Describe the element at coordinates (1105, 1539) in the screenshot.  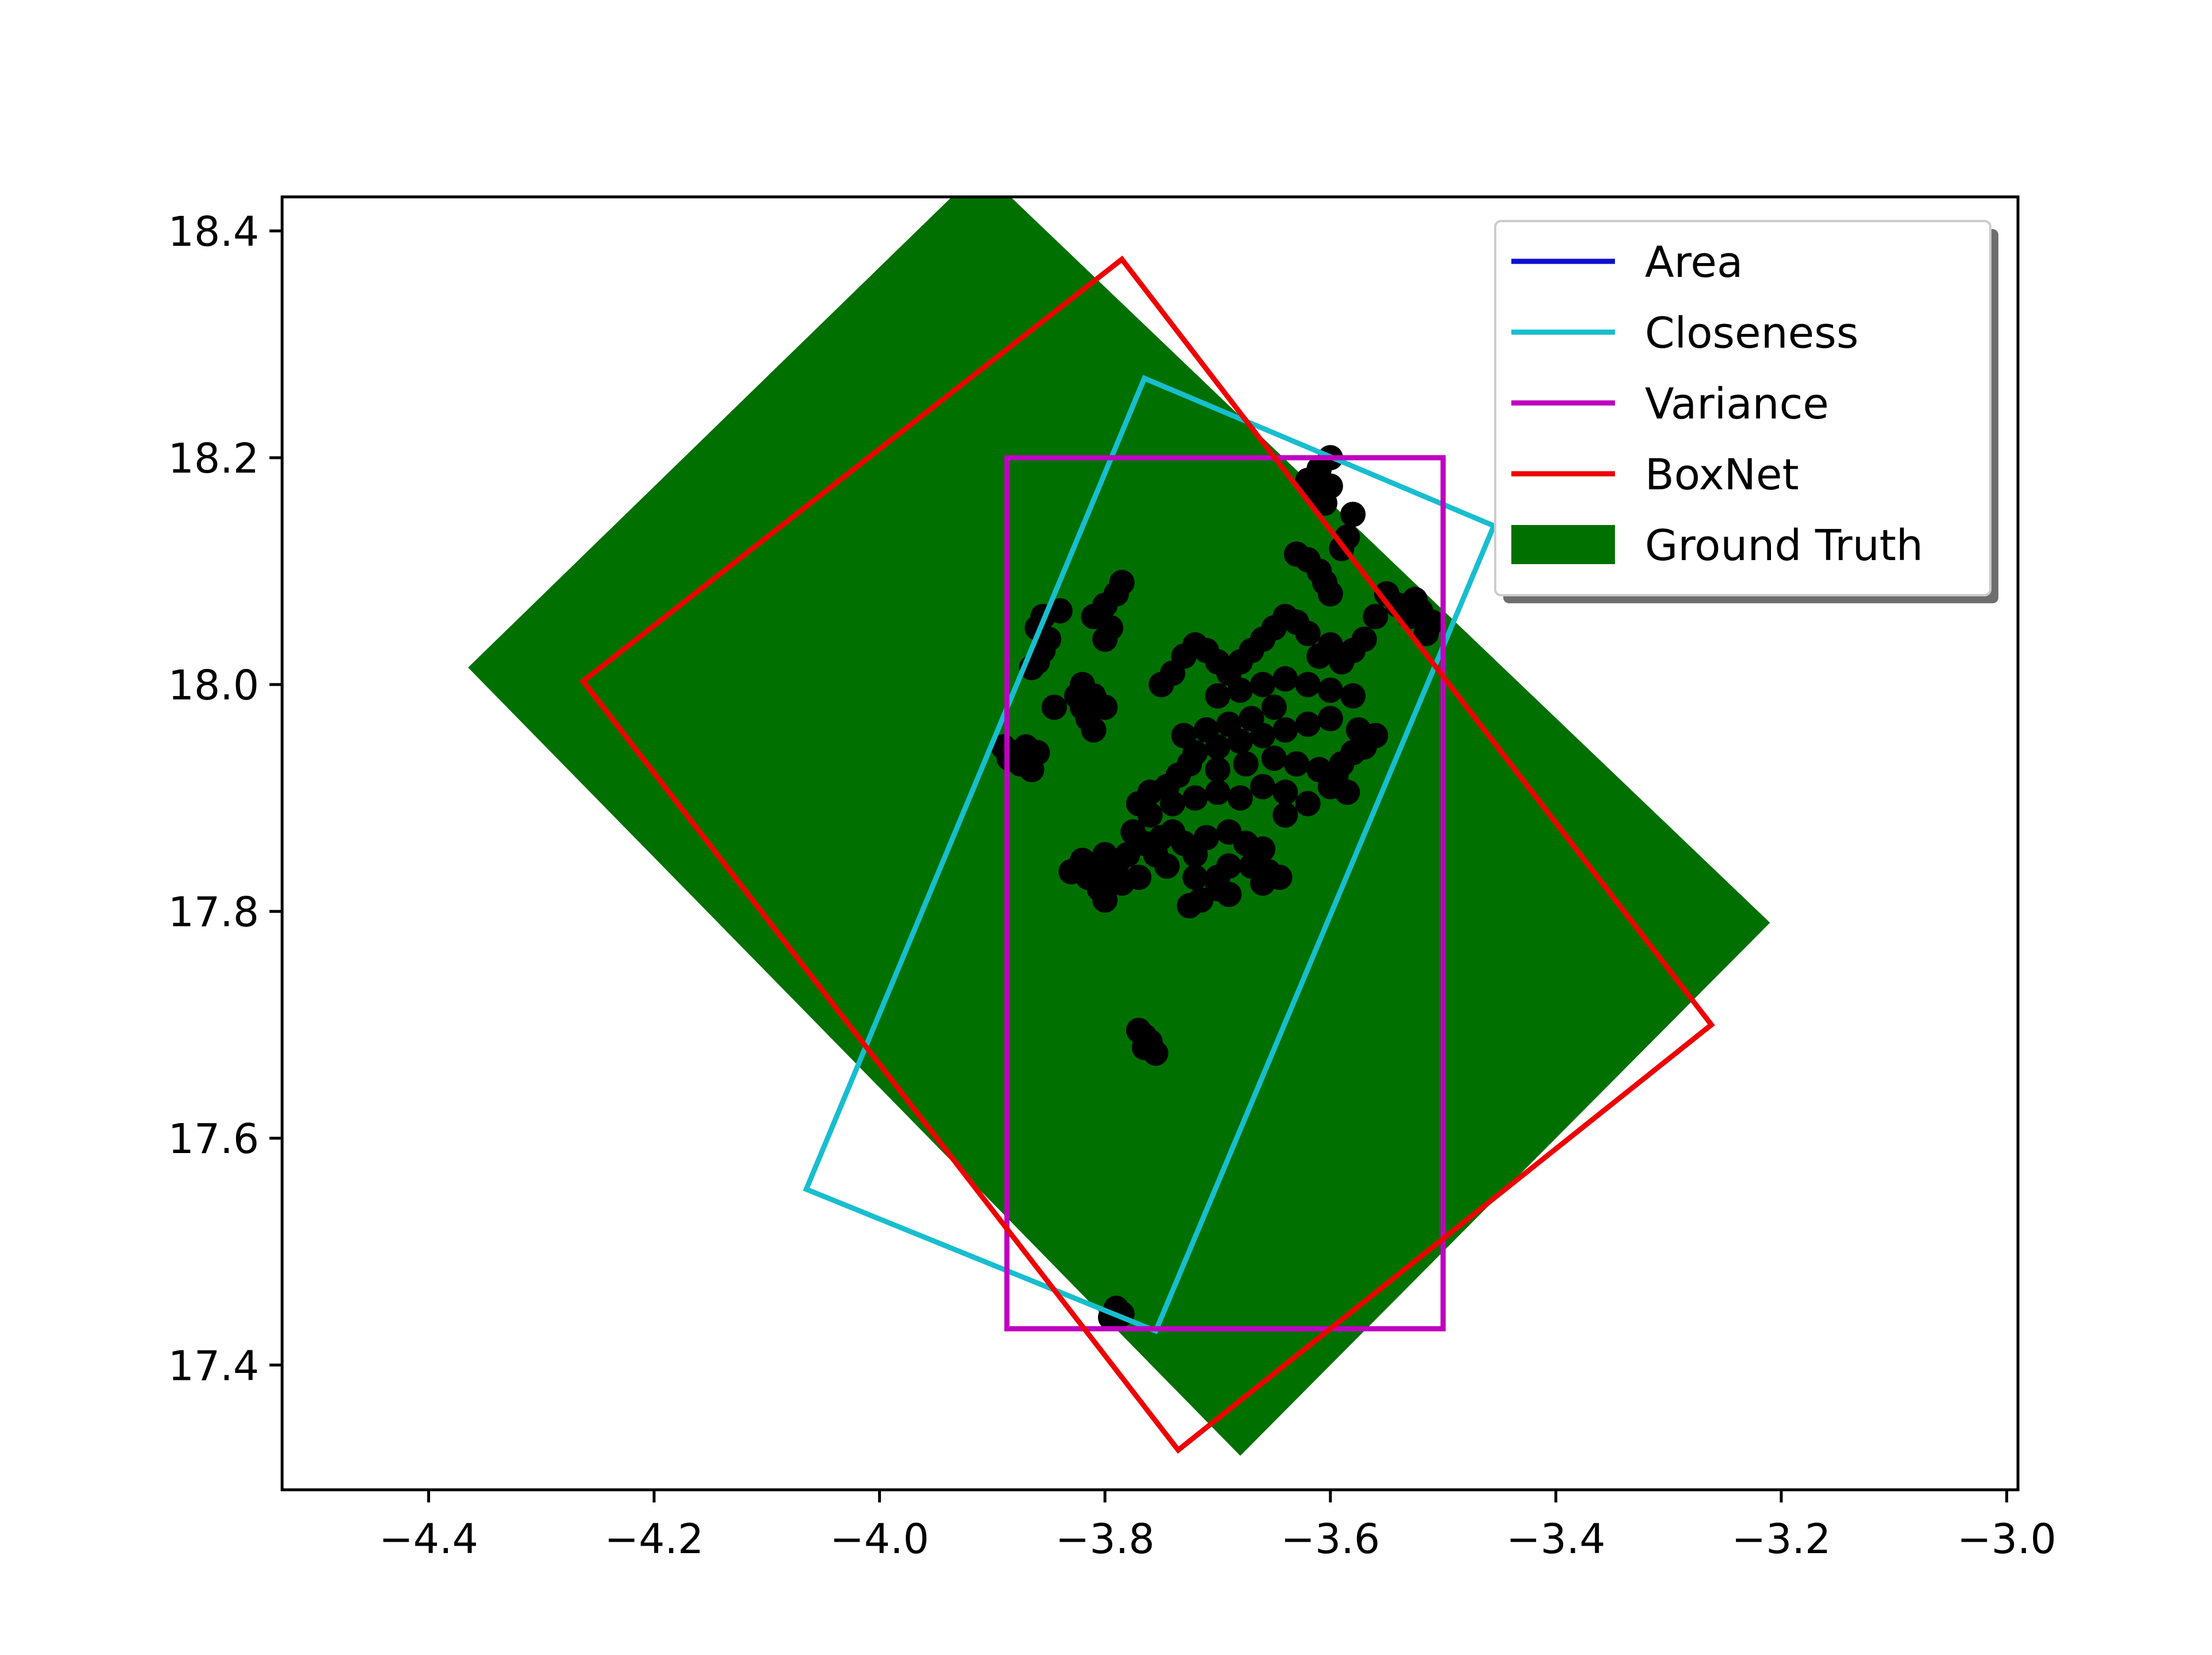
I see `x-tick-label: −3.8` at that location.